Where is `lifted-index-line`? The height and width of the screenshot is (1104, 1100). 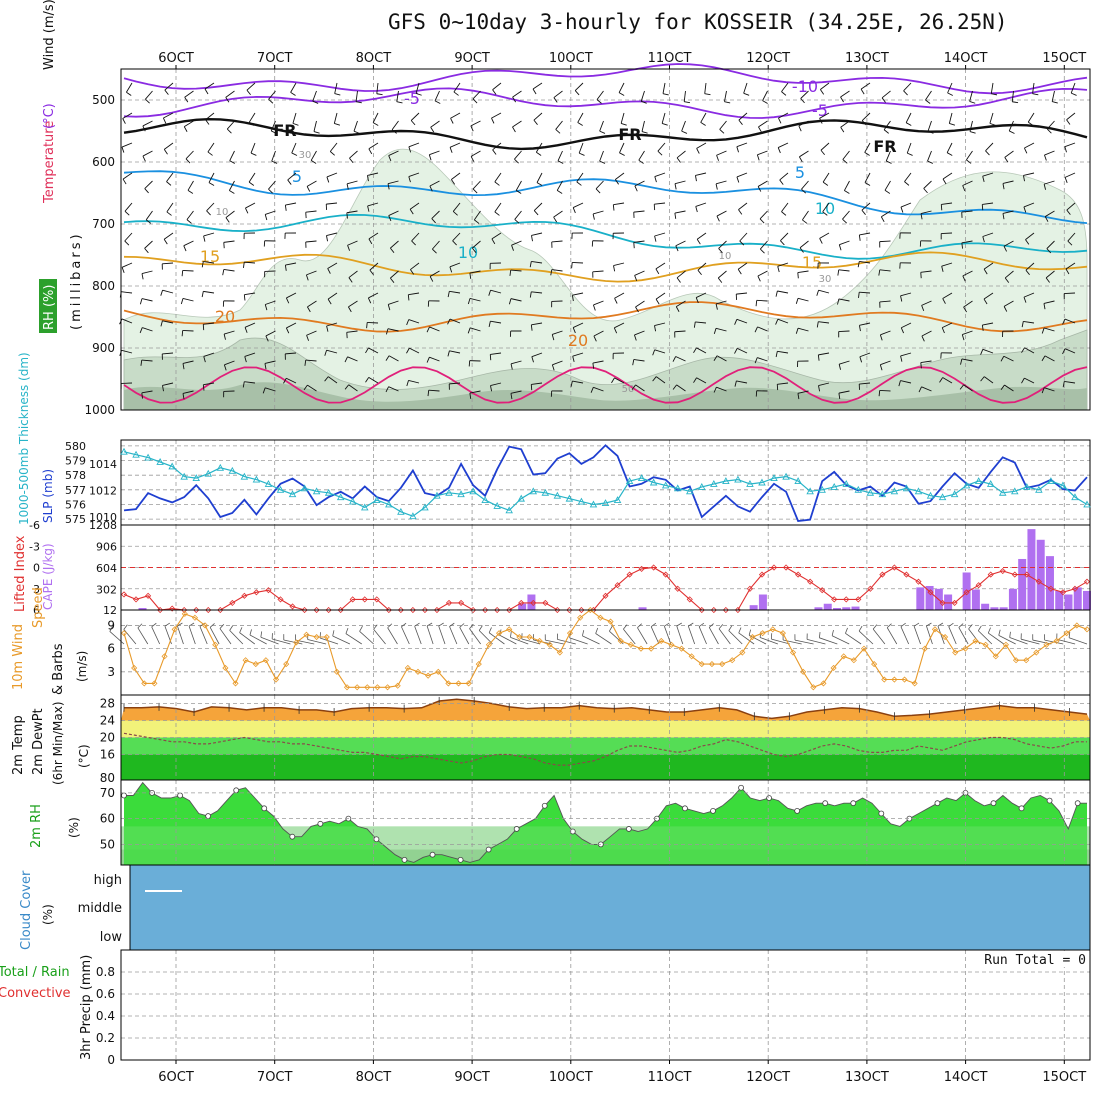
lifted-index-line is located at coordinates (605, 588).